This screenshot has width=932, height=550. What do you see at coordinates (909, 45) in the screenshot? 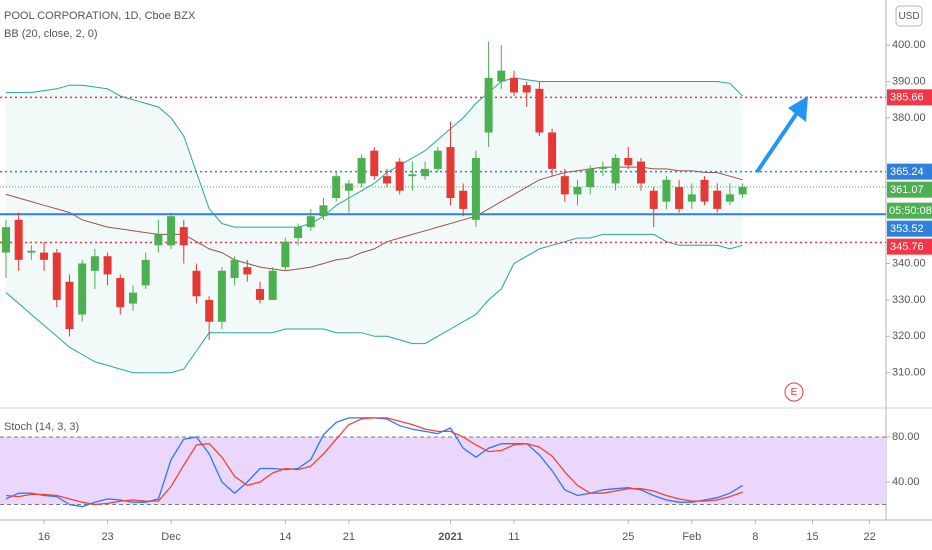
I see `y-tick-label: 400.00` at bounding box center [909, 45].